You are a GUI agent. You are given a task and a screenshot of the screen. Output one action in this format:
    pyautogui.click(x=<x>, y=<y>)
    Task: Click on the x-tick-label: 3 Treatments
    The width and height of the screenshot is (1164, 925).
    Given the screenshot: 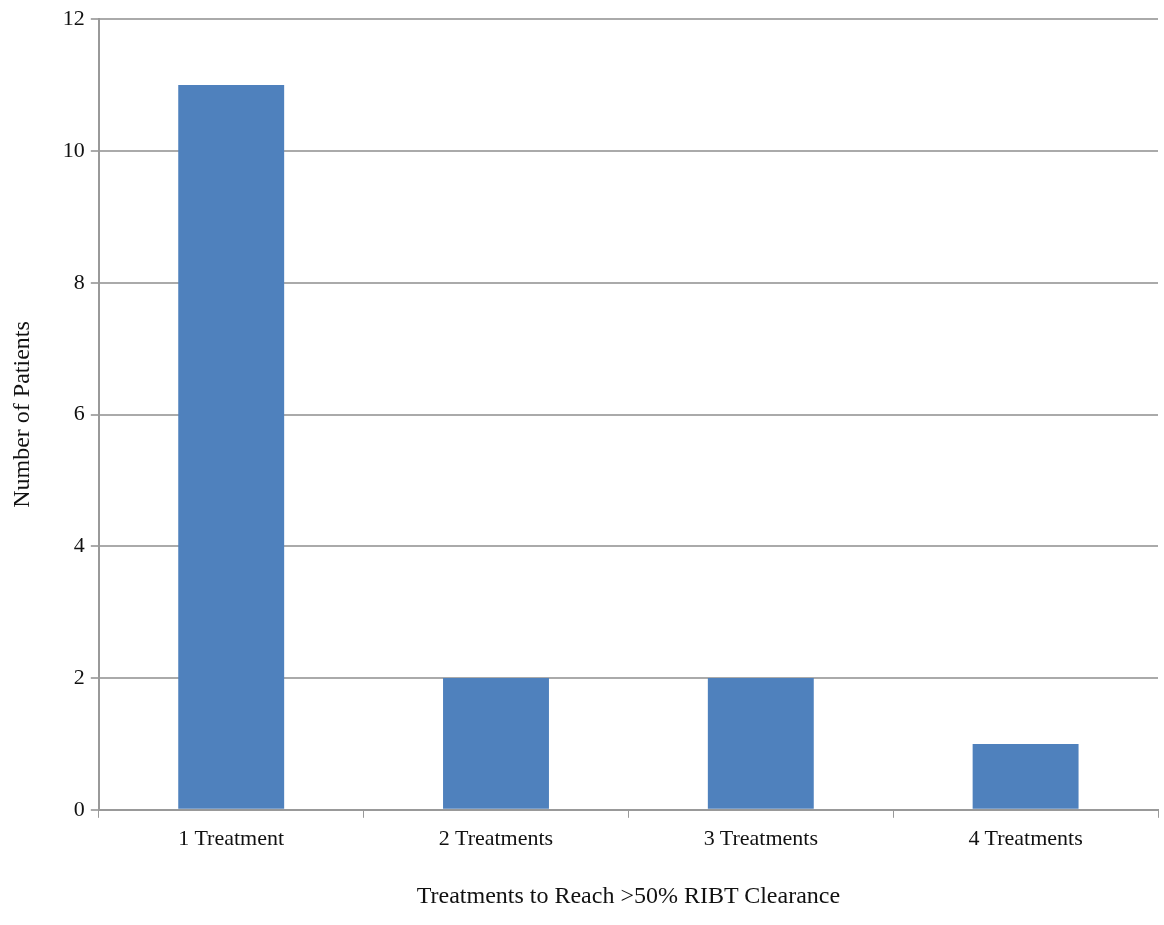 What is the action you would take?
    pyautogui.click(x=760, y=837)
    